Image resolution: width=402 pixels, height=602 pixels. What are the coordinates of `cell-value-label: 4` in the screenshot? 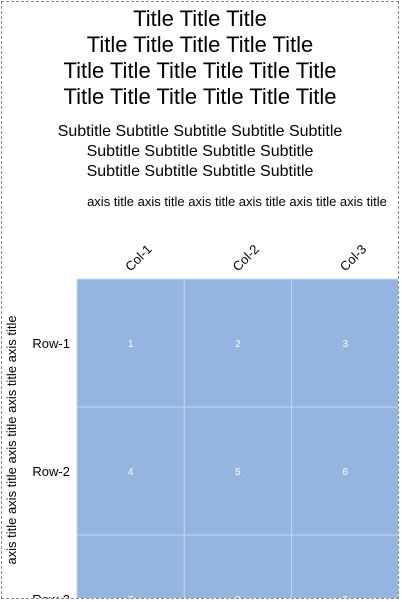 It's located at (131, 472).